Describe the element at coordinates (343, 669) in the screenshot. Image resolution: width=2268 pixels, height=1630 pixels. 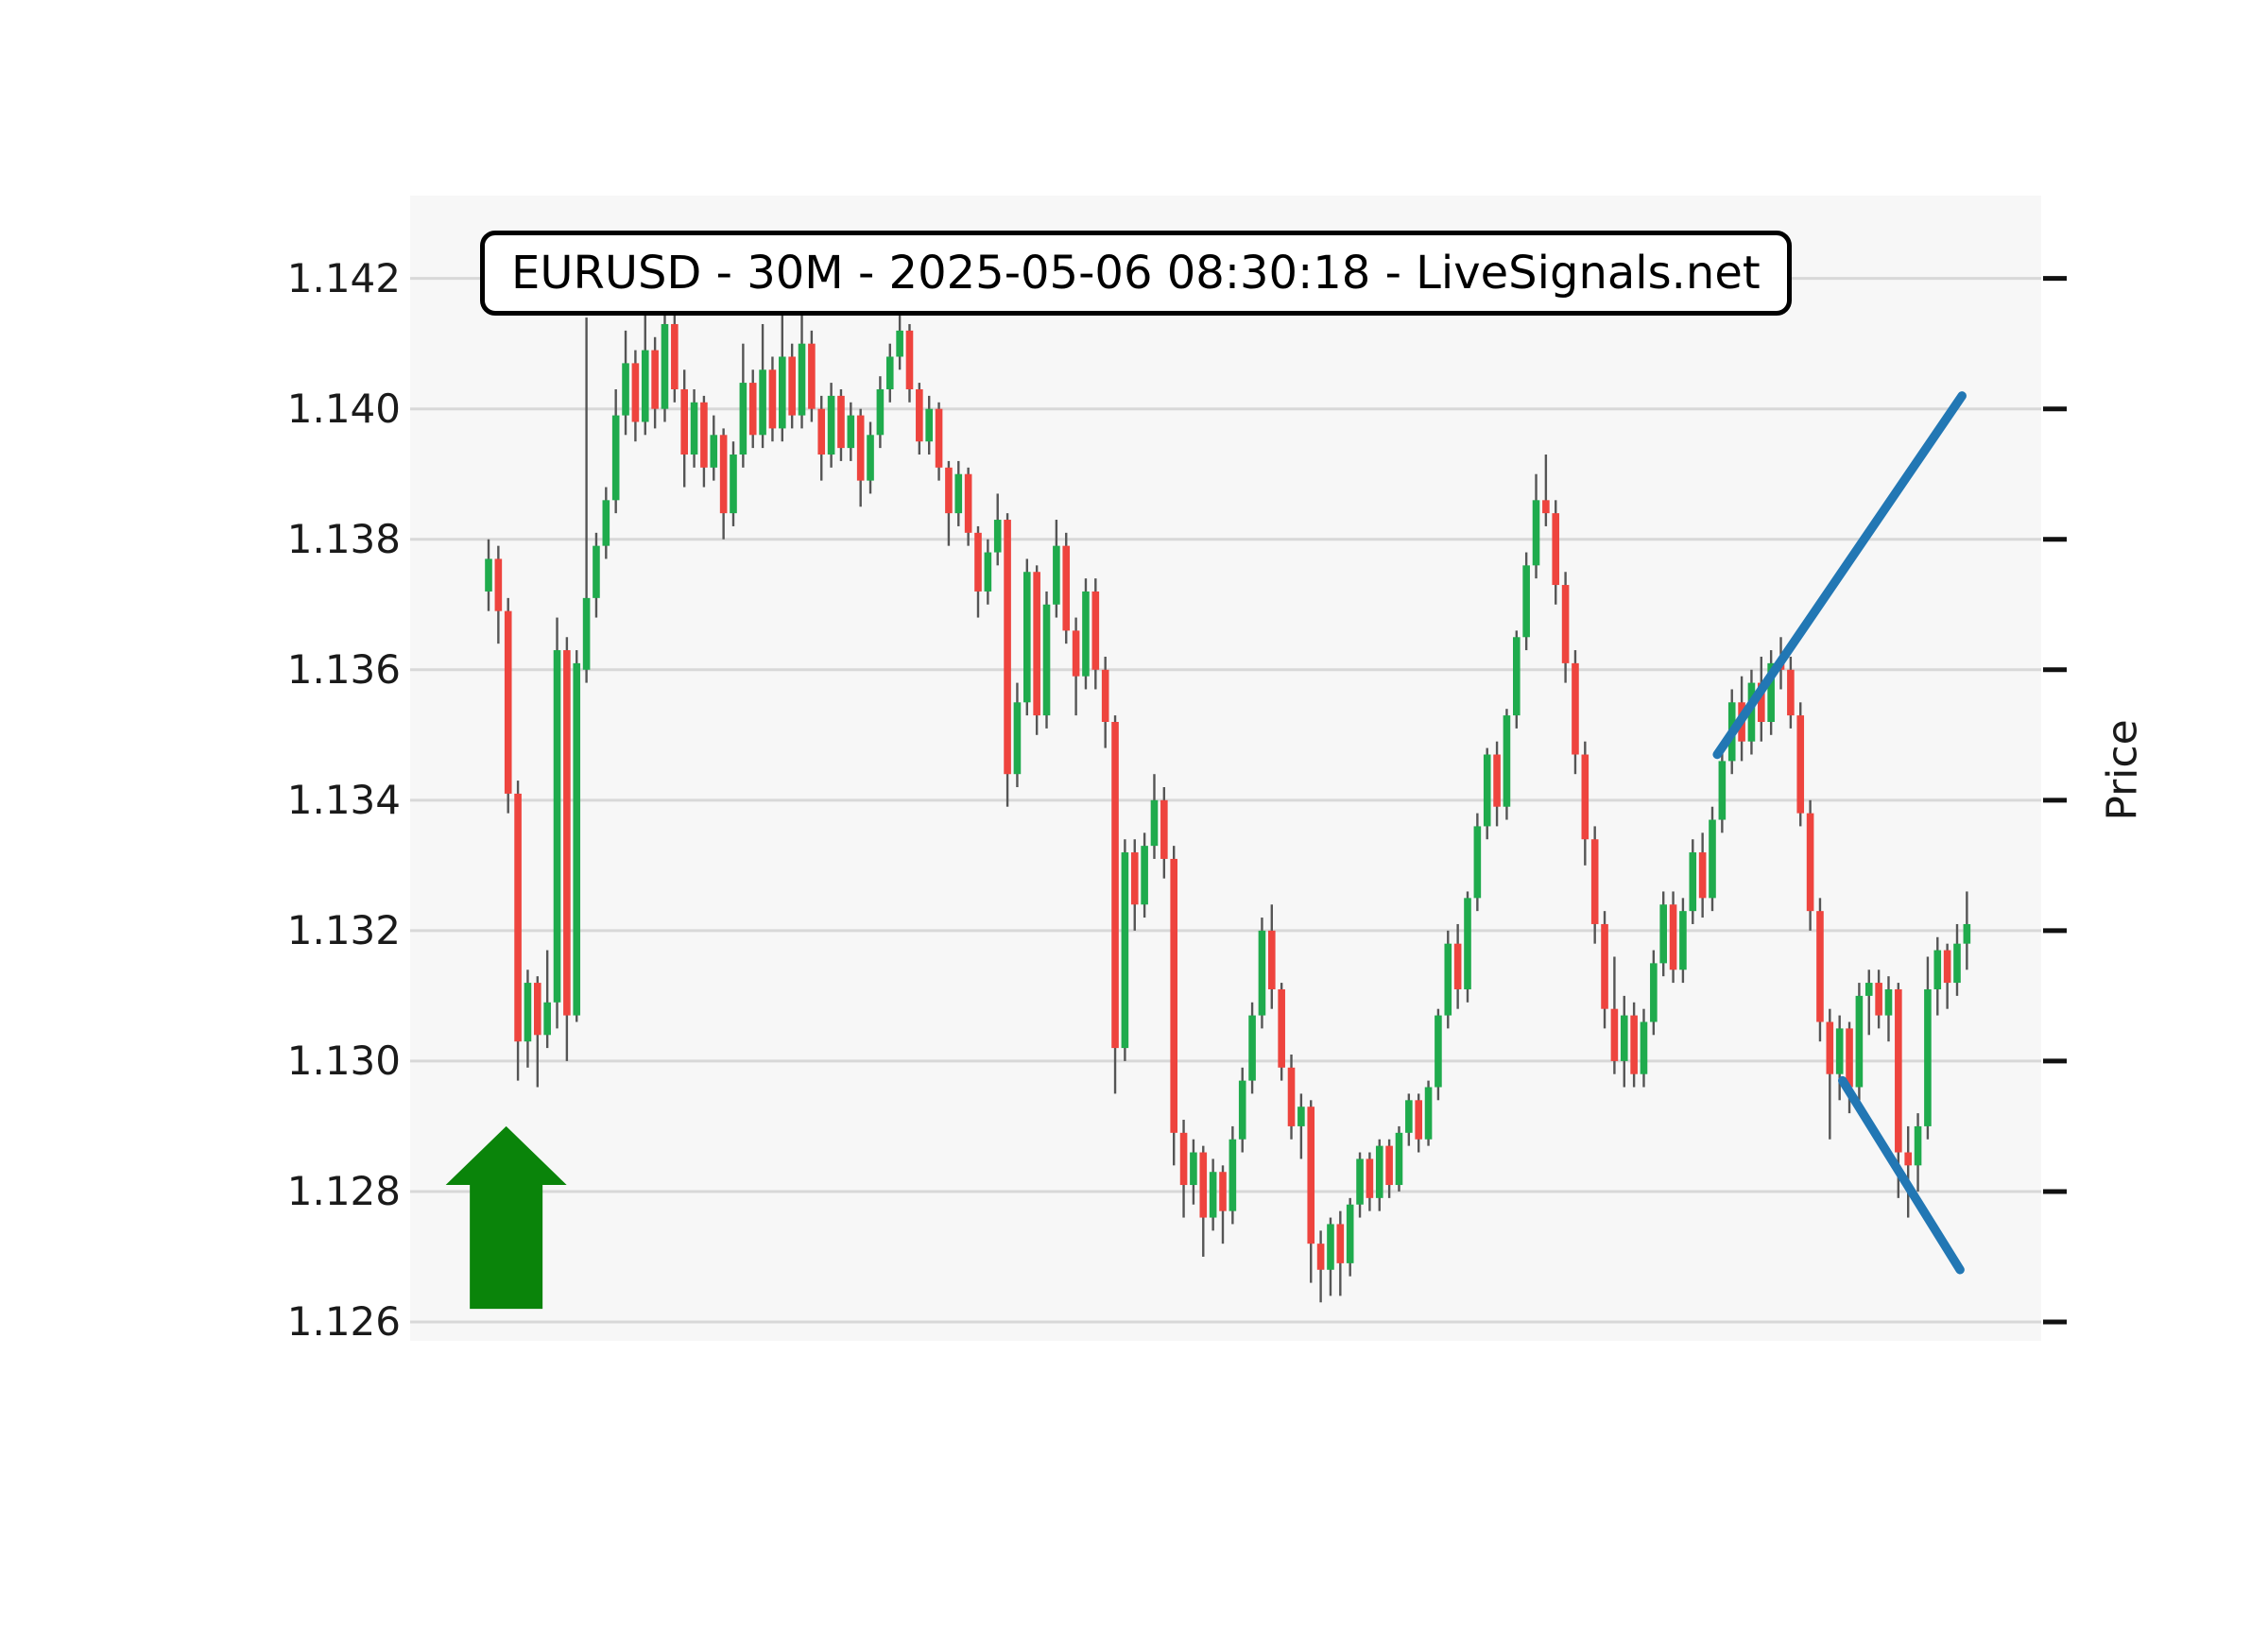
I see `y-tick-label: 1.136` at that location.